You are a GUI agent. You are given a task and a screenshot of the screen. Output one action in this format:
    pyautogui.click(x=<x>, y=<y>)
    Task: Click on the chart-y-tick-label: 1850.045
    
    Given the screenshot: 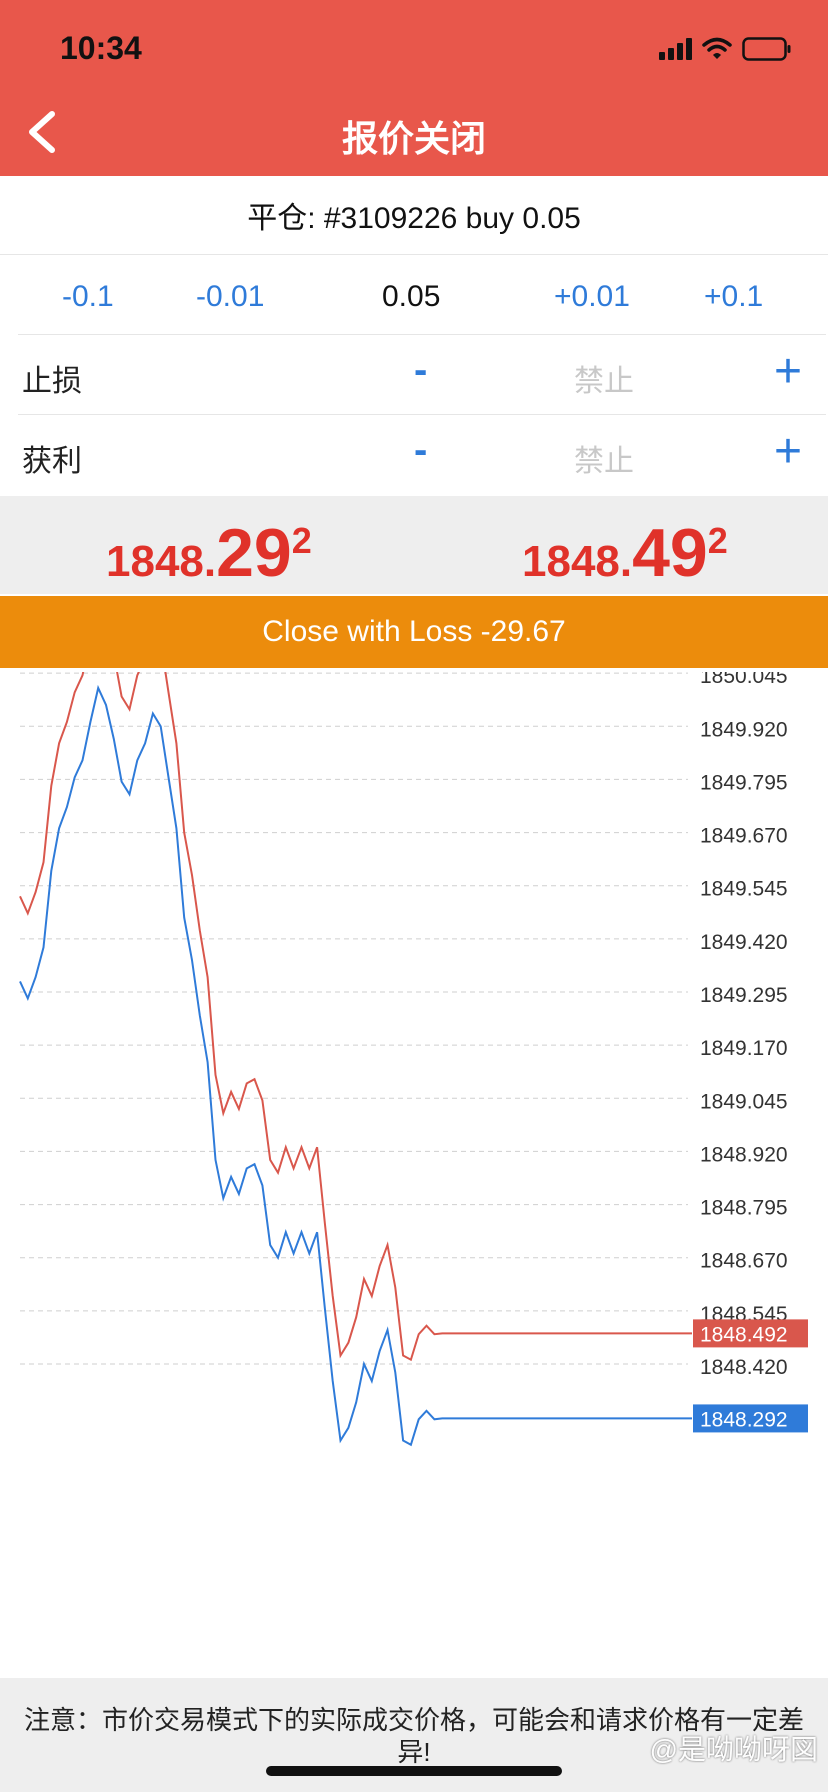 What is the action you would take?
    pyautogui.click(x=744, y=680)
    